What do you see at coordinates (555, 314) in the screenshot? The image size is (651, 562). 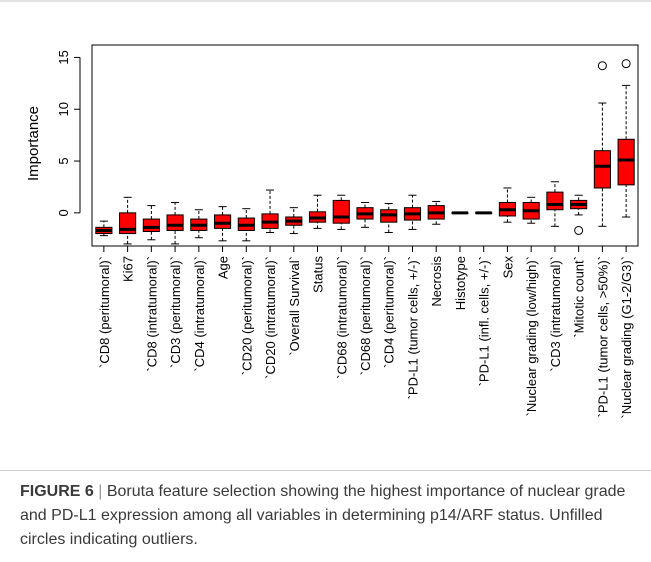 I see `x-tick-label: `CD3 (intratumoral)`` at bounding box center [555, 314].